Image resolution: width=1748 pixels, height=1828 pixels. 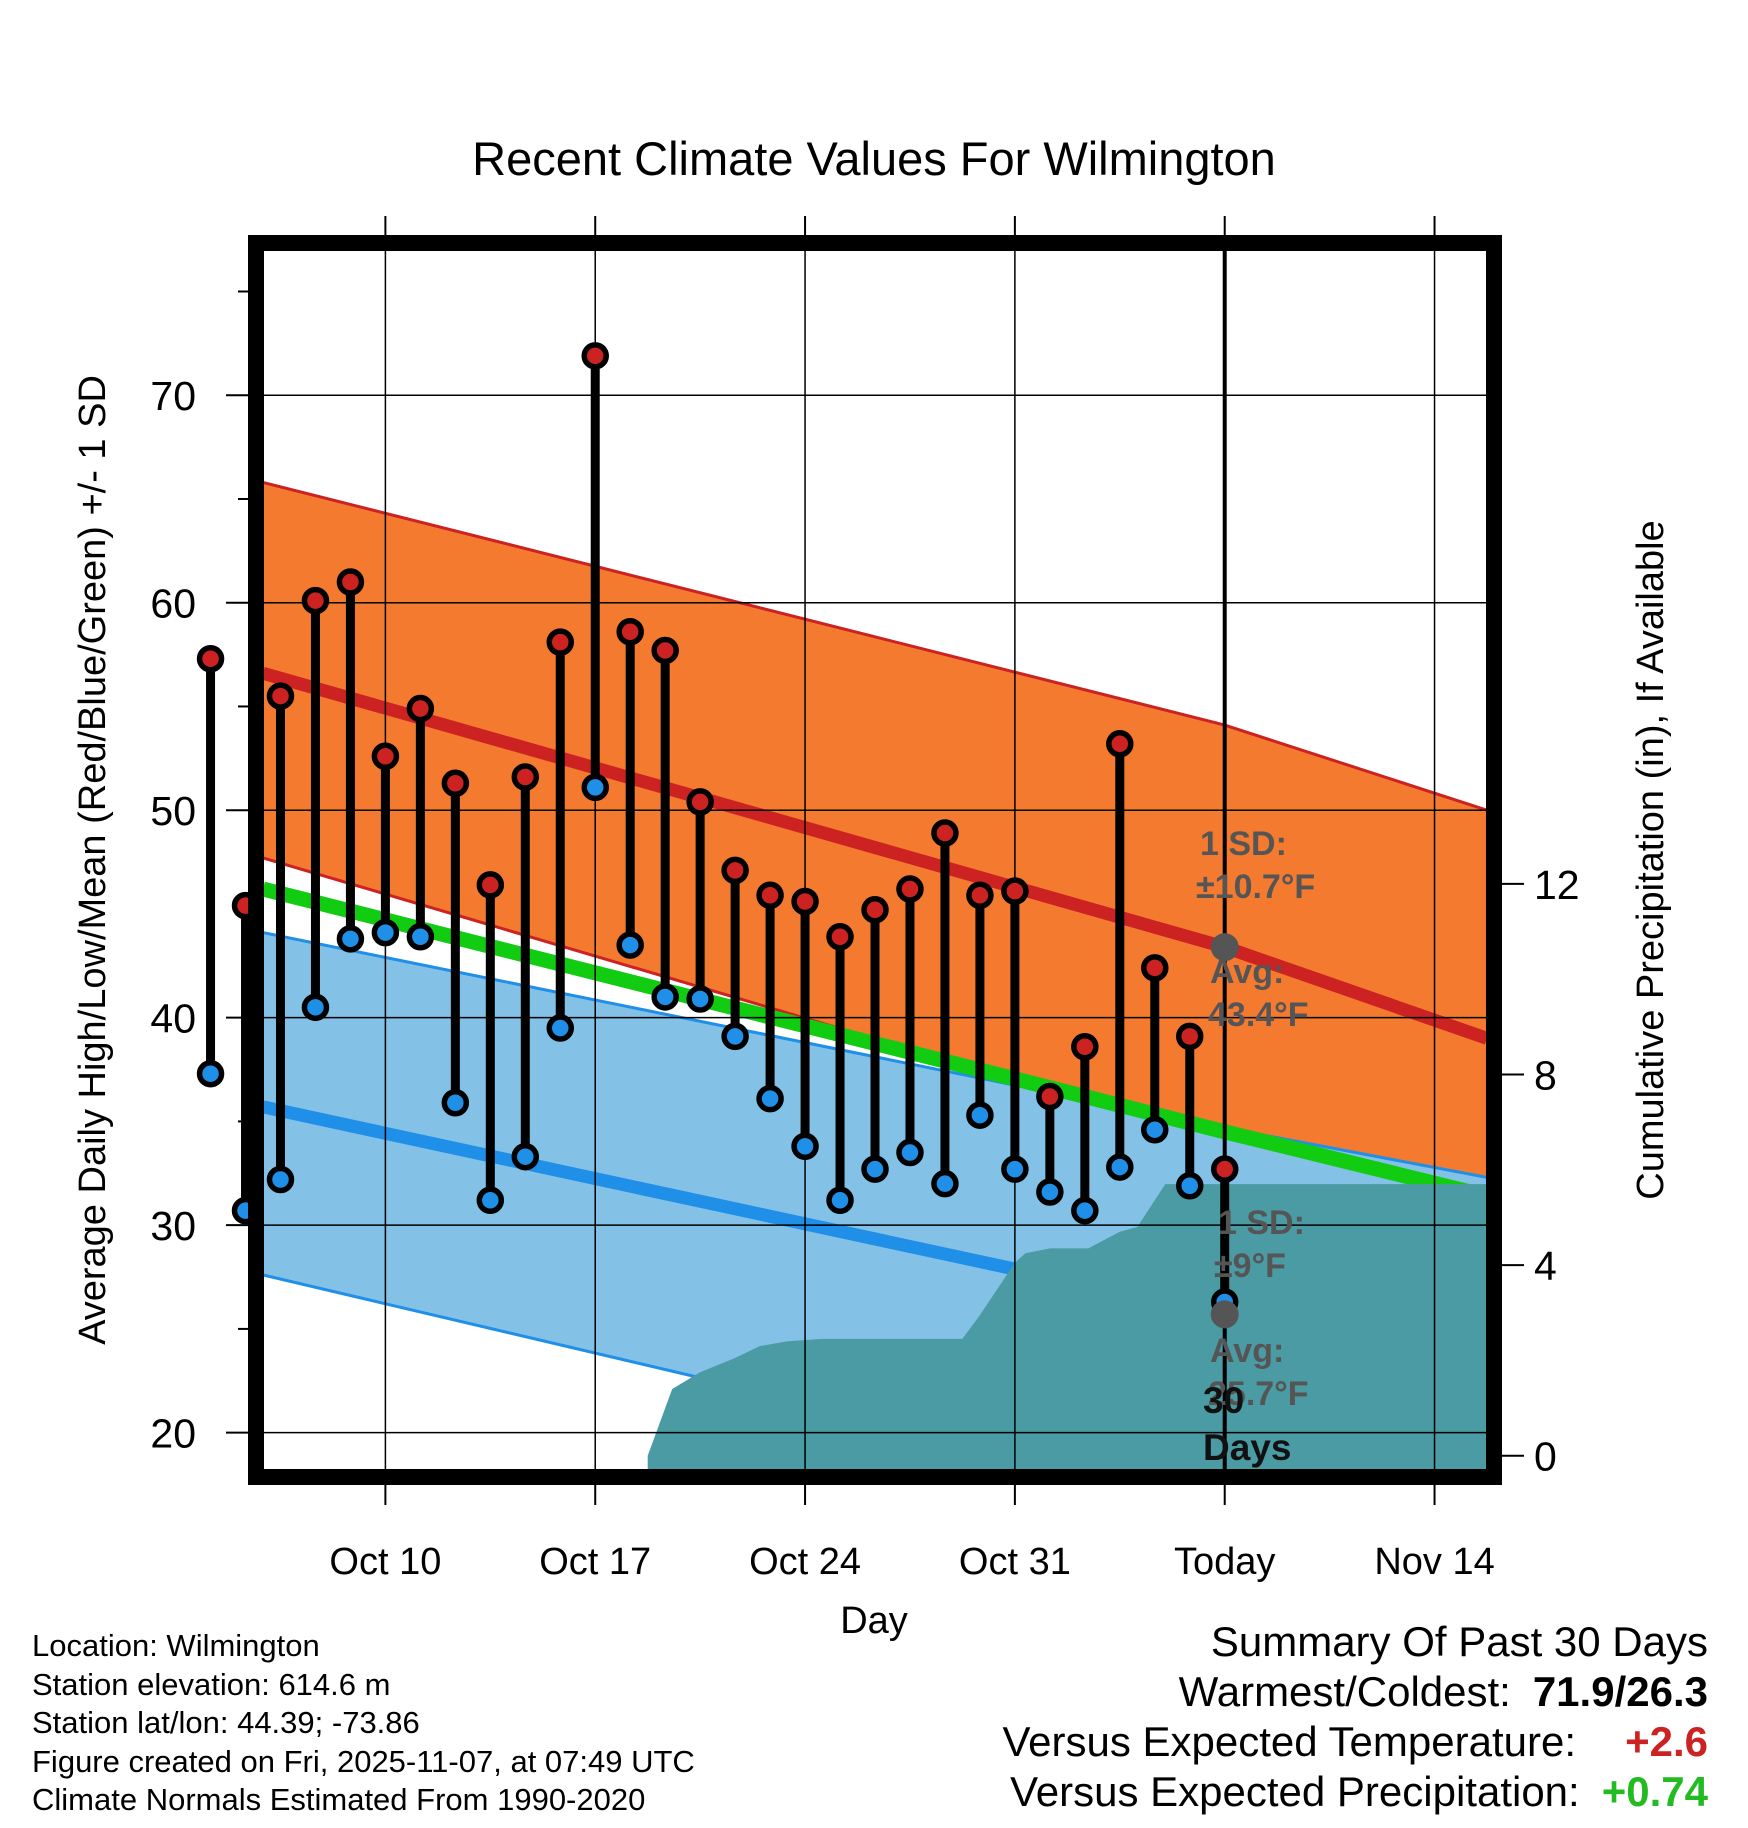 I want to click on temp-label: Versus Expected Temperature:, so click(x=1289, y=1741).